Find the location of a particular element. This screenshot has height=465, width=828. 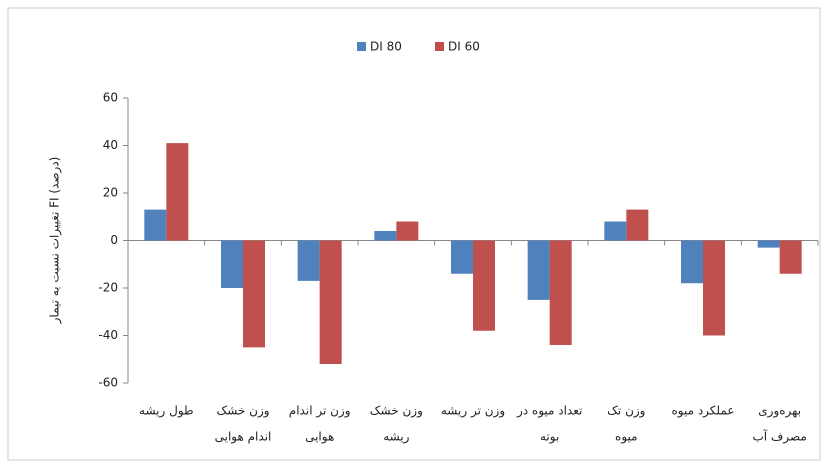

legend-label: DI 80 is located at coordinates (386, 47).